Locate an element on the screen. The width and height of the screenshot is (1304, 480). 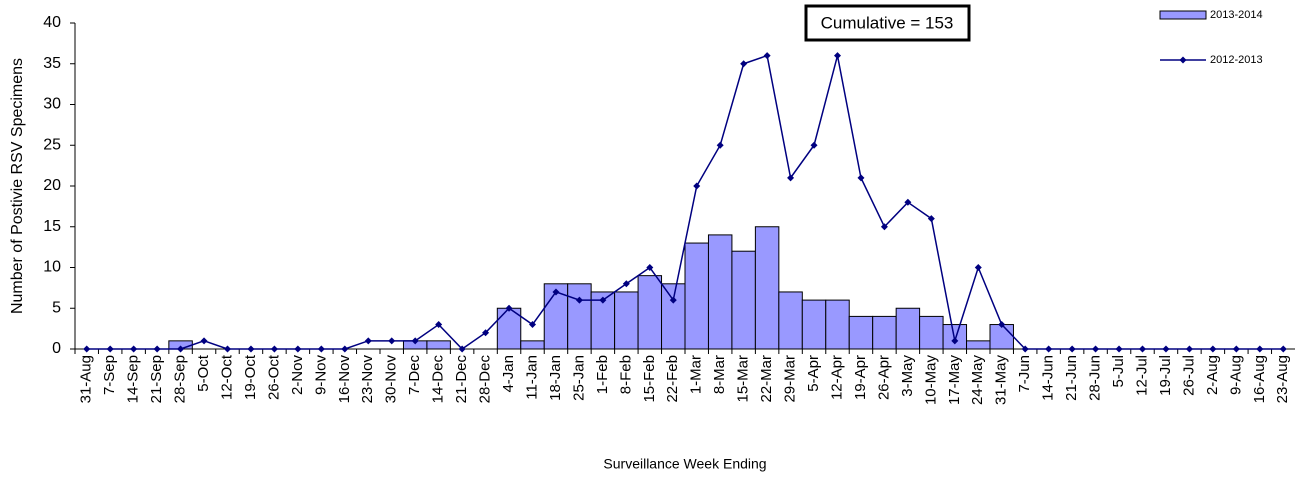
legend-label: 2013-2014 is located at coordinates (1236, 15).